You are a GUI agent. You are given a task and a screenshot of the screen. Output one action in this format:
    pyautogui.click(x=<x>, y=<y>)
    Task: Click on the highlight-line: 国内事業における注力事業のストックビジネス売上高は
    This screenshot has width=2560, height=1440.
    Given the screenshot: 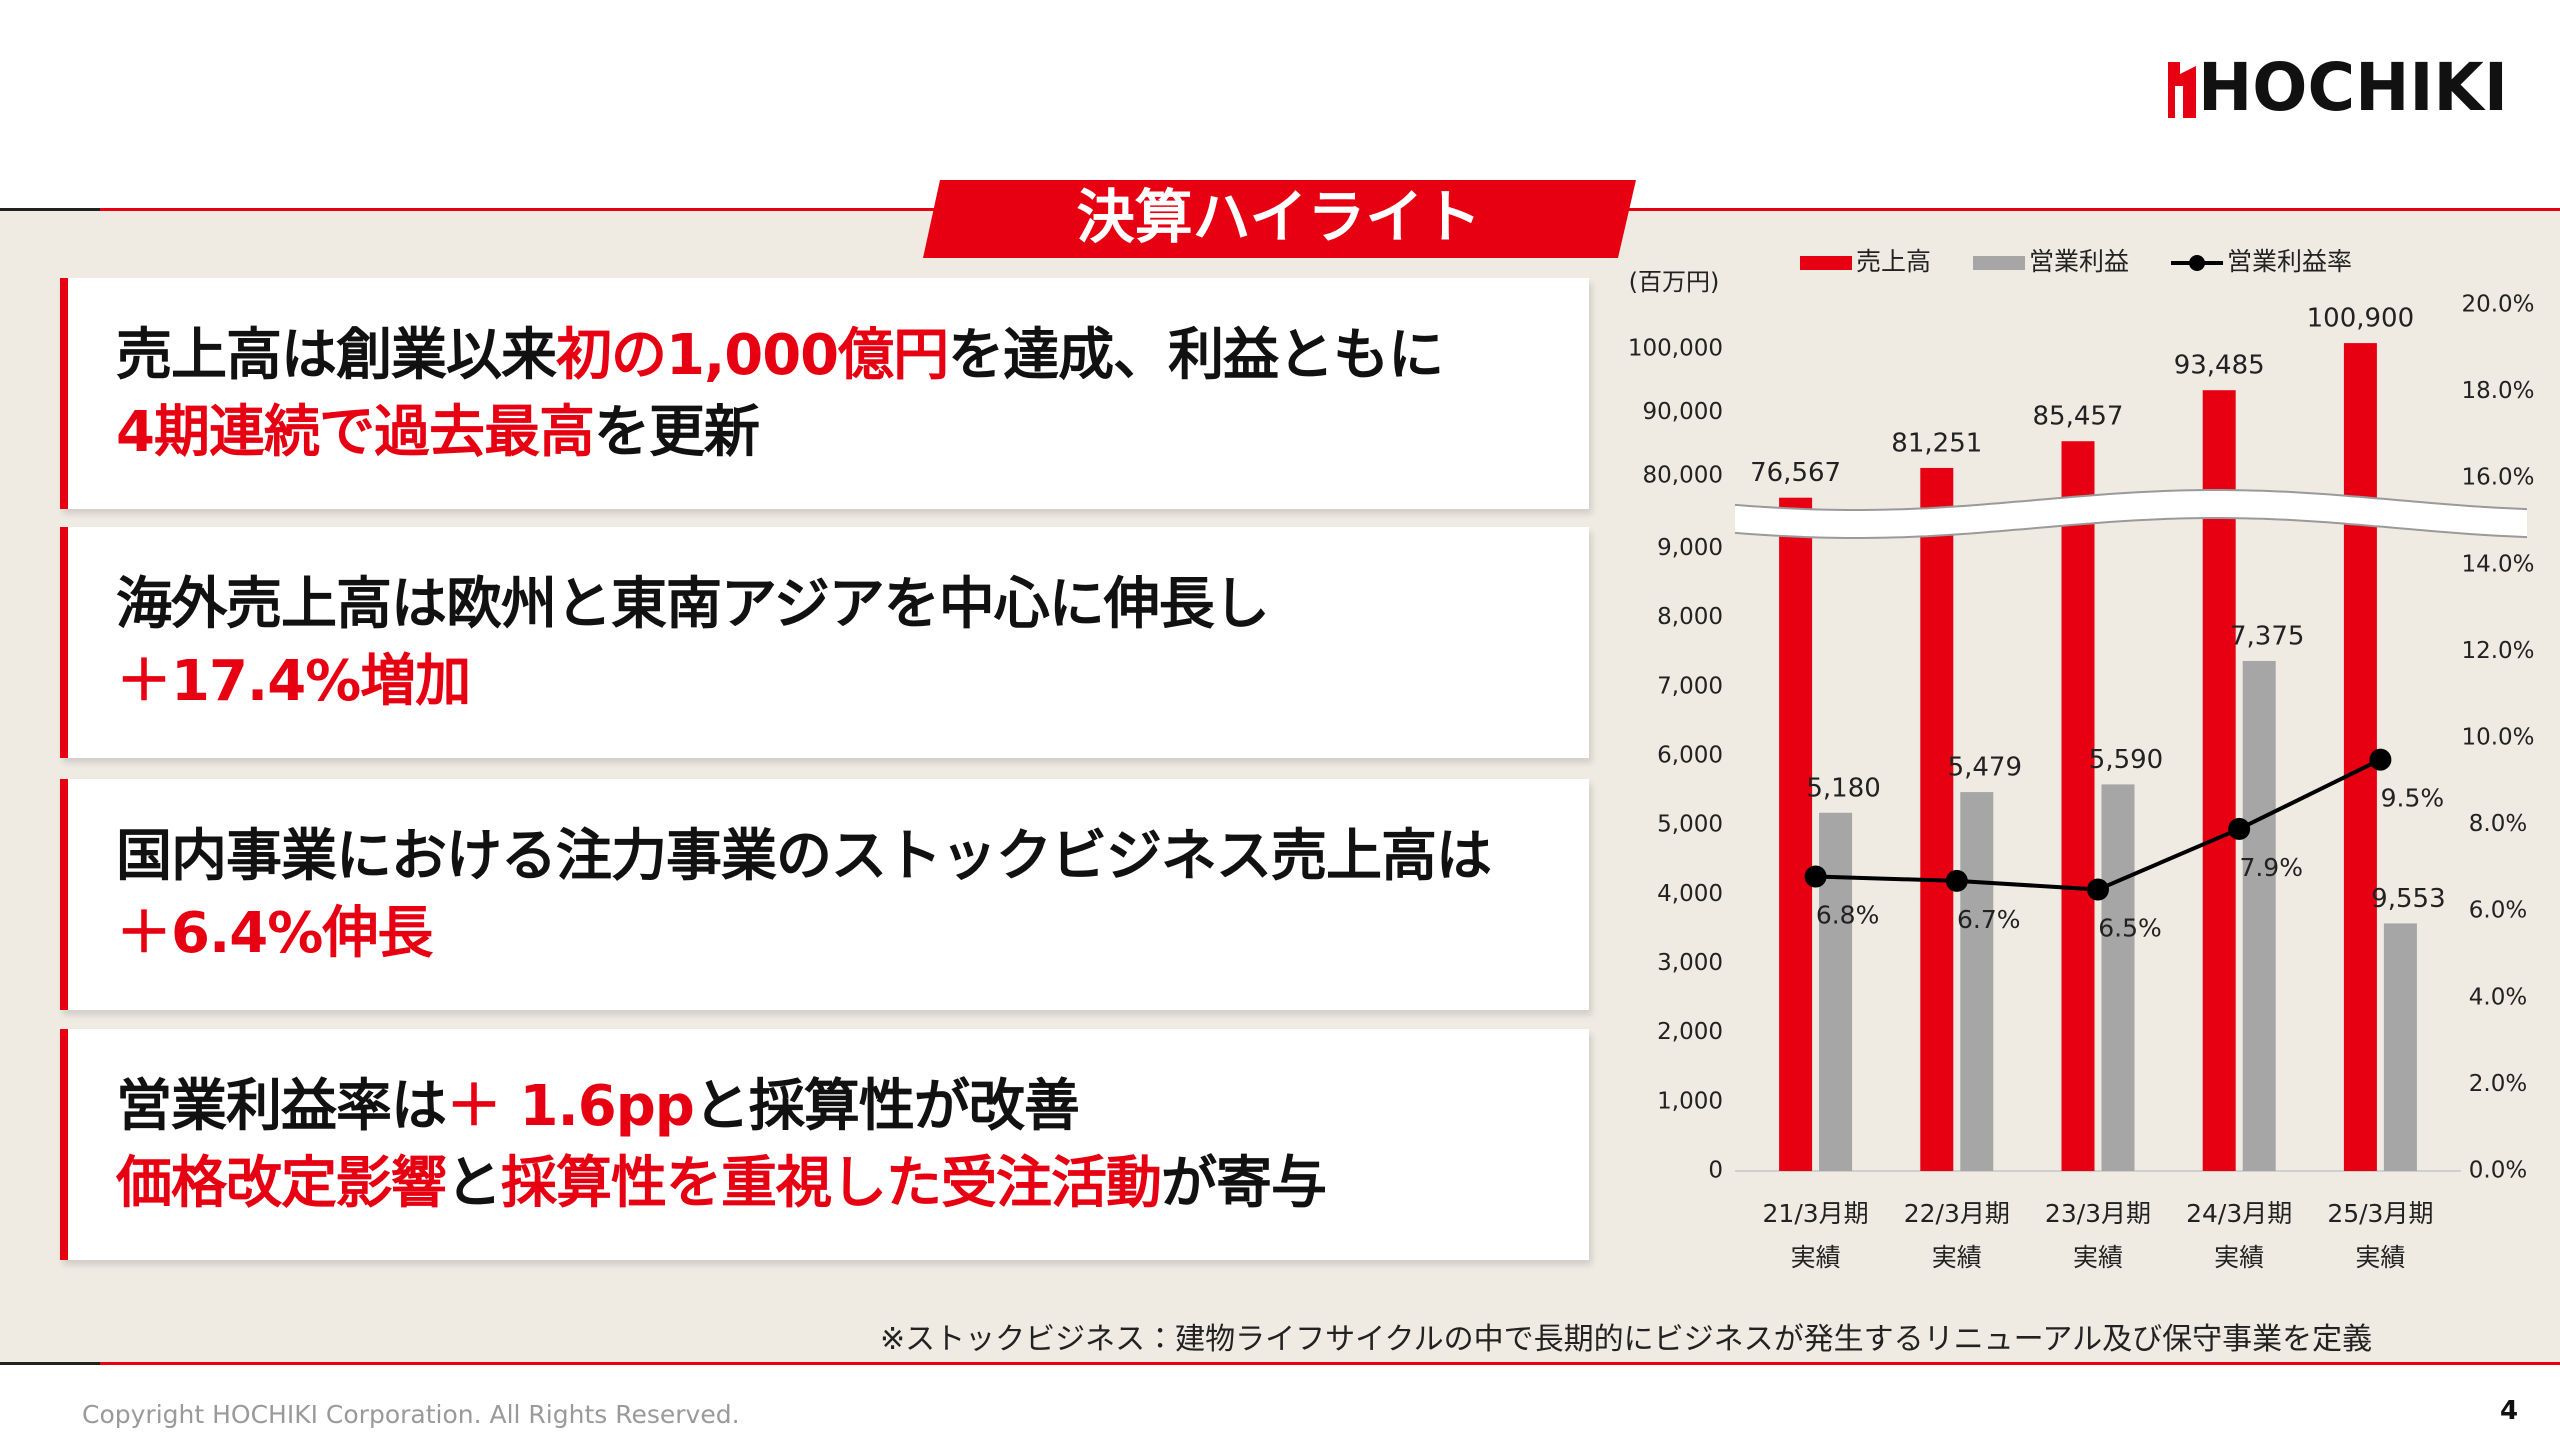 What is the action you would take?
    pyautogui.click(x=852, y=856)
    